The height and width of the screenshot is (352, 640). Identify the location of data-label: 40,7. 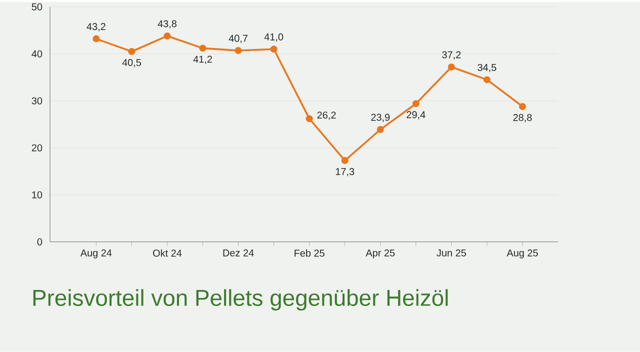
(238, 39).